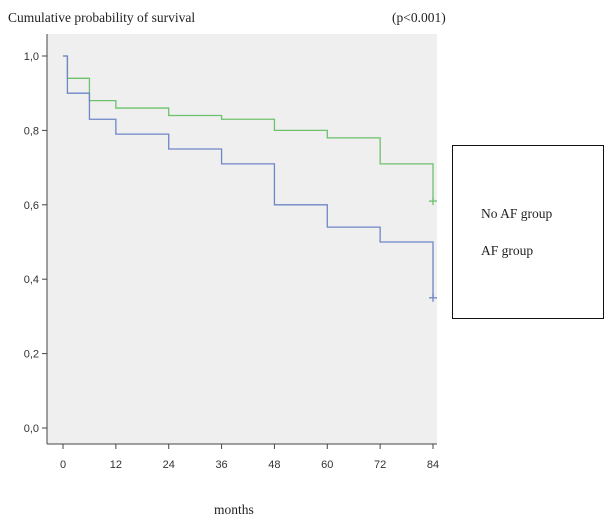 The height and width of the screenshot is (520, 616). What do you see at coordinates (507, 250) in the screenshot?
I see `legend-item-af: AF group` at bounding box center [507, 250].